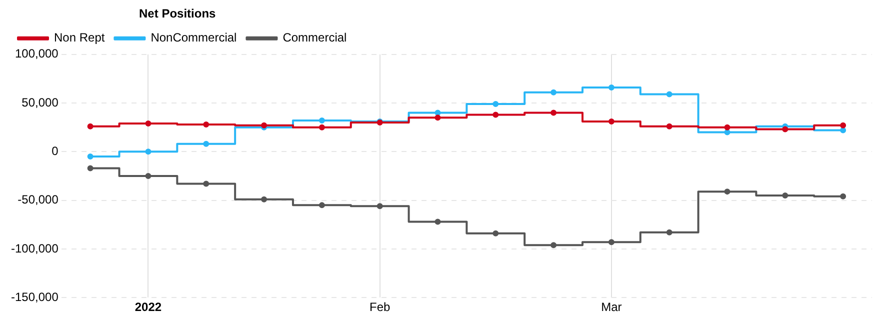  Describe the element at coordinates (35, 248) in the screenshot. I see `y-tick-label: -100,000` at that location.